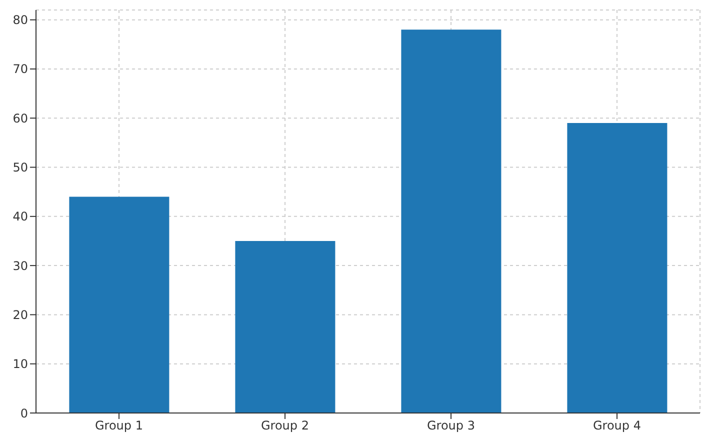 The image size is (702, 435). What do you see at coordinates (617, 425) in the screenshot?
I see `x-tick-label: Group 4` at bounding box center [617, 425].